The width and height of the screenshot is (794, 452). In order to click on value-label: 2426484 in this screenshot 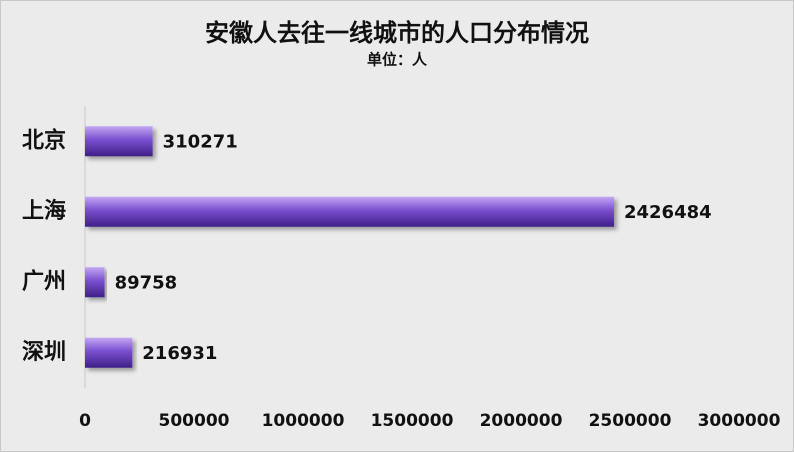, I will do `click(668, 212)`.